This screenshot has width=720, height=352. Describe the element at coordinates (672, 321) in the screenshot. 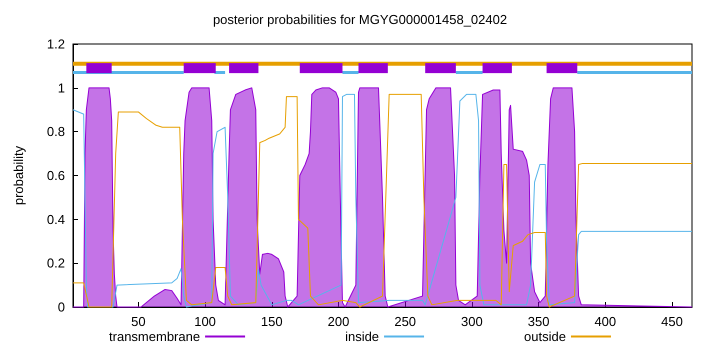

I see `x-tick-label: 450` at that location.